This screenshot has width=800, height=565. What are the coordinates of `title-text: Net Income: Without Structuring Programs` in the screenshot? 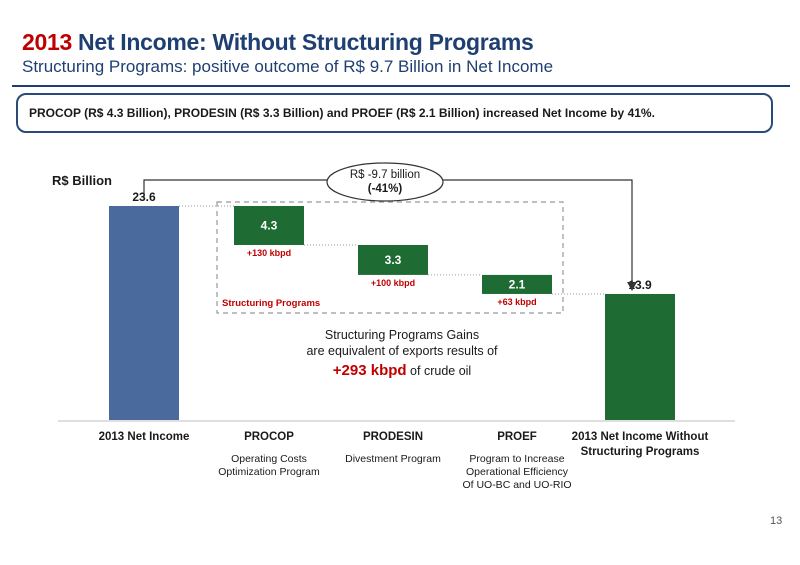 It's located at (302, 42).